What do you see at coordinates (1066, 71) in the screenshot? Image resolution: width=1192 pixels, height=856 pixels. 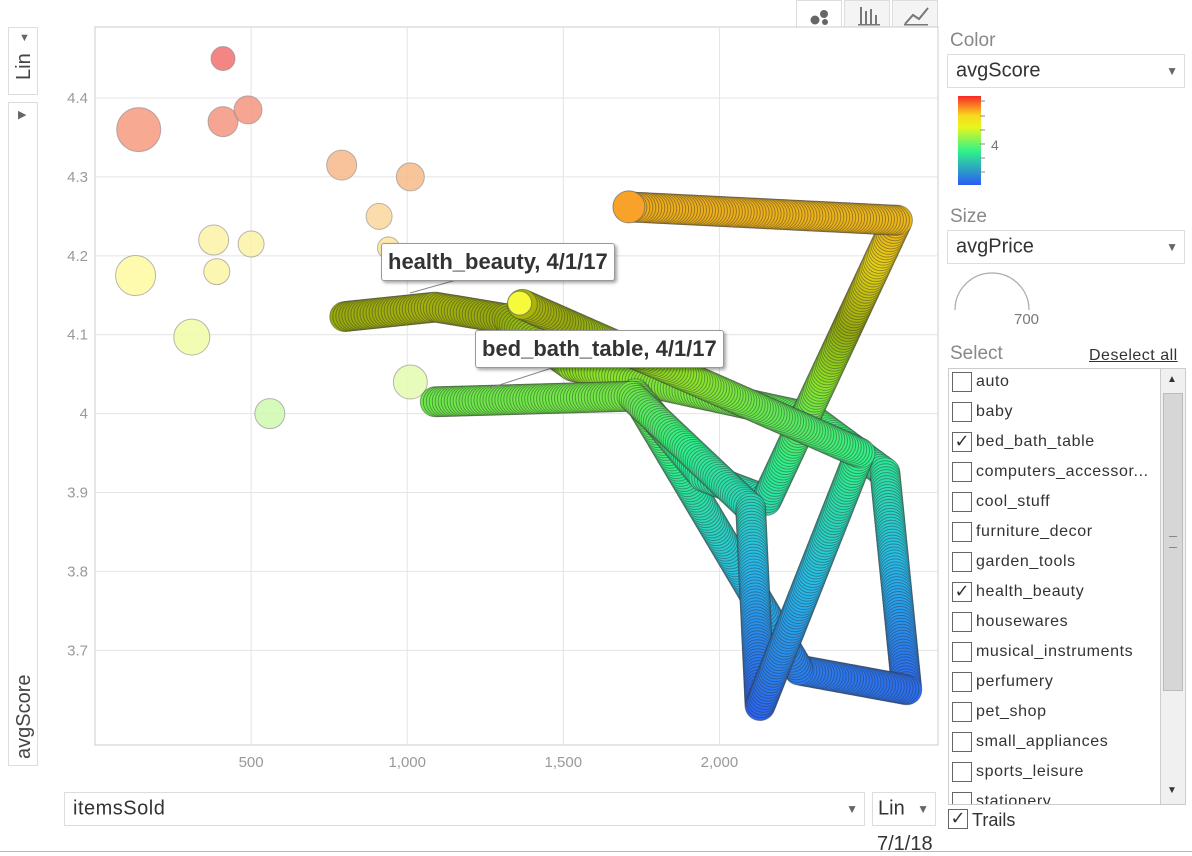 I see `color-dropdown: avgScore ▼` at bounding box center [1066, 71].